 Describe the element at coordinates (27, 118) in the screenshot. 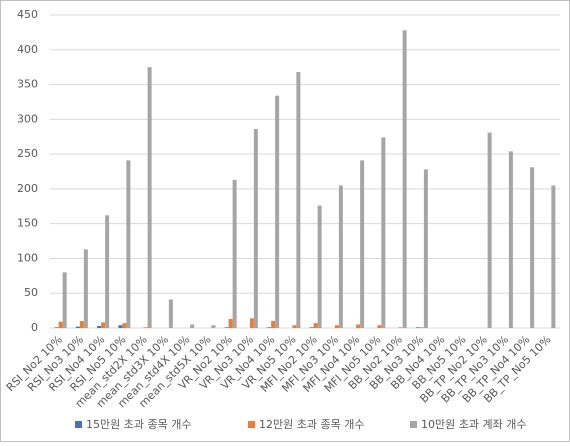

I see `y-tick-label: 300` at that location.